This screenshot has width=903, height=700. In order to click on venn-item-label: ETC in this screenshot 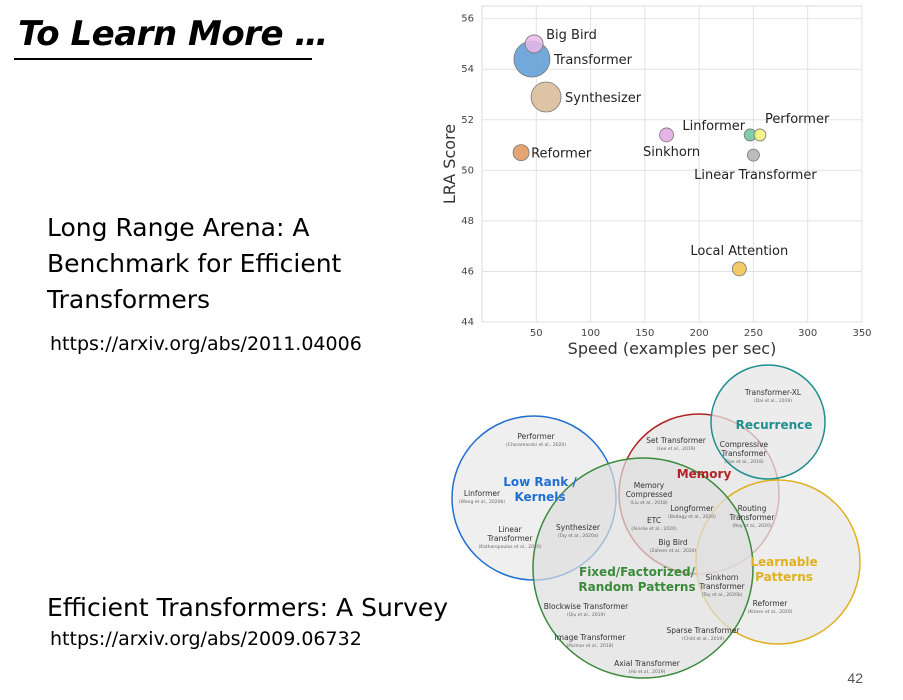, I will do `click(654, 520)`.